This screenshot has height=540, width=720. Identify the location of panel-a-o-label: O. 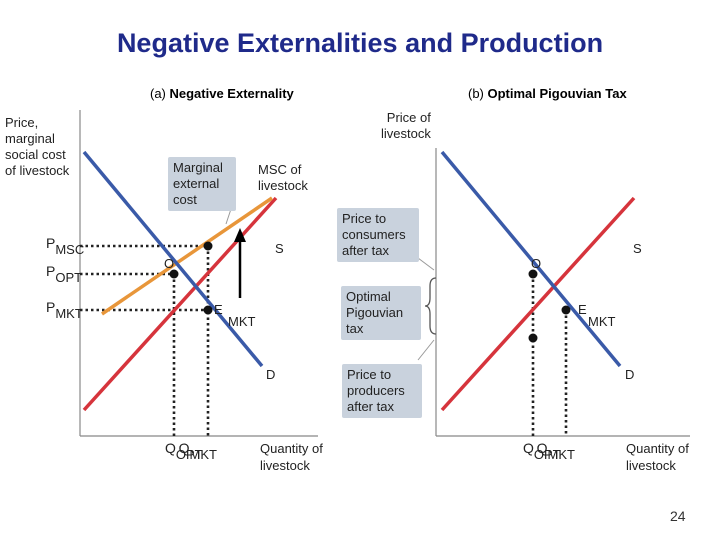
(169, 263).